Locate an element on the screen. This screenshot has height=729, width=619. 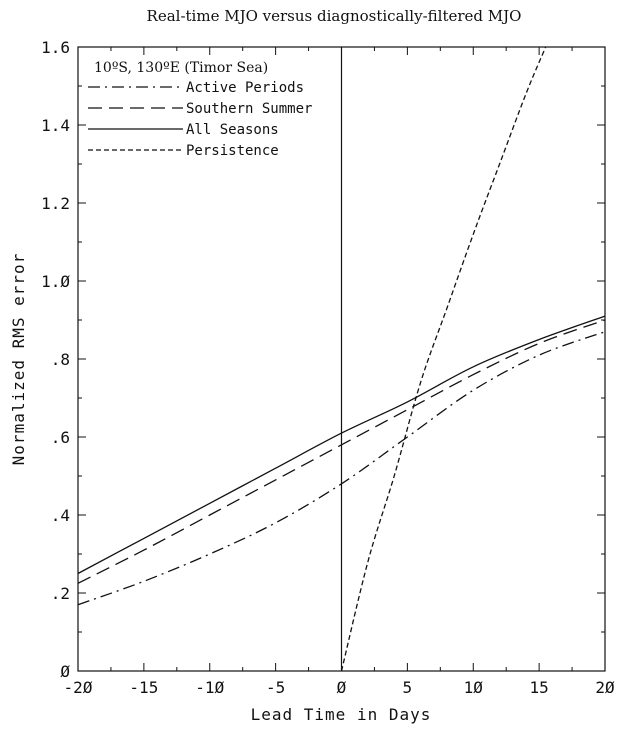
x-tick-label: -1Ø is located at coordinates (209, 687).